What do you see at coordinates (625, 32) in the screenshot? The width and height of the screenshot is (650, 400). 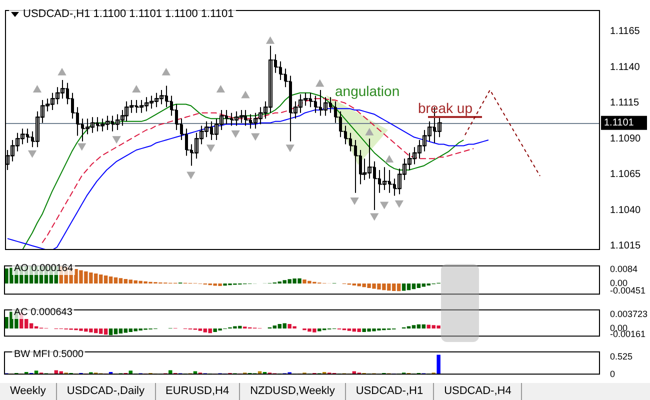 I see `y-tick-label: 1.1165` at bounding box center [625, 32].